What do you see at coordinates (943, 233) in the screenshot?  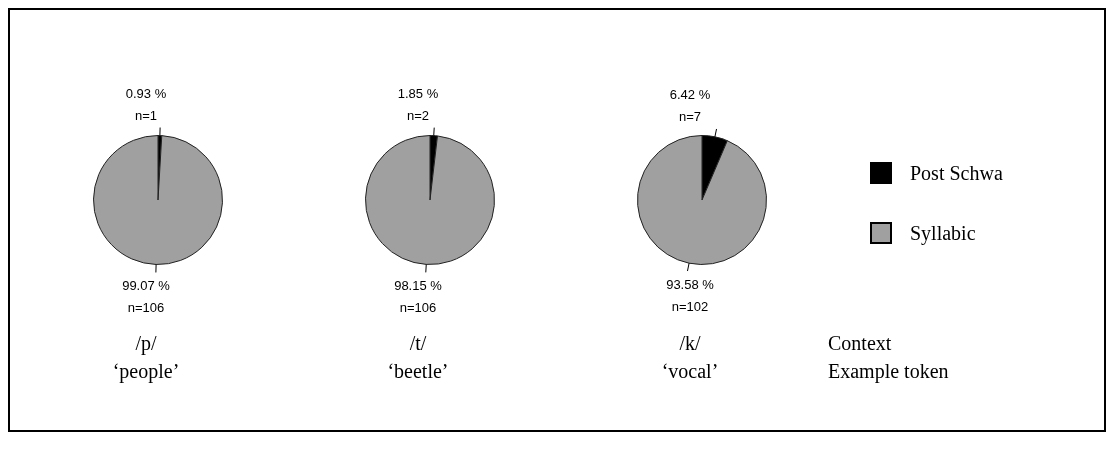 I see `legend-label: Syllabic` at bounding box center [943, 233].